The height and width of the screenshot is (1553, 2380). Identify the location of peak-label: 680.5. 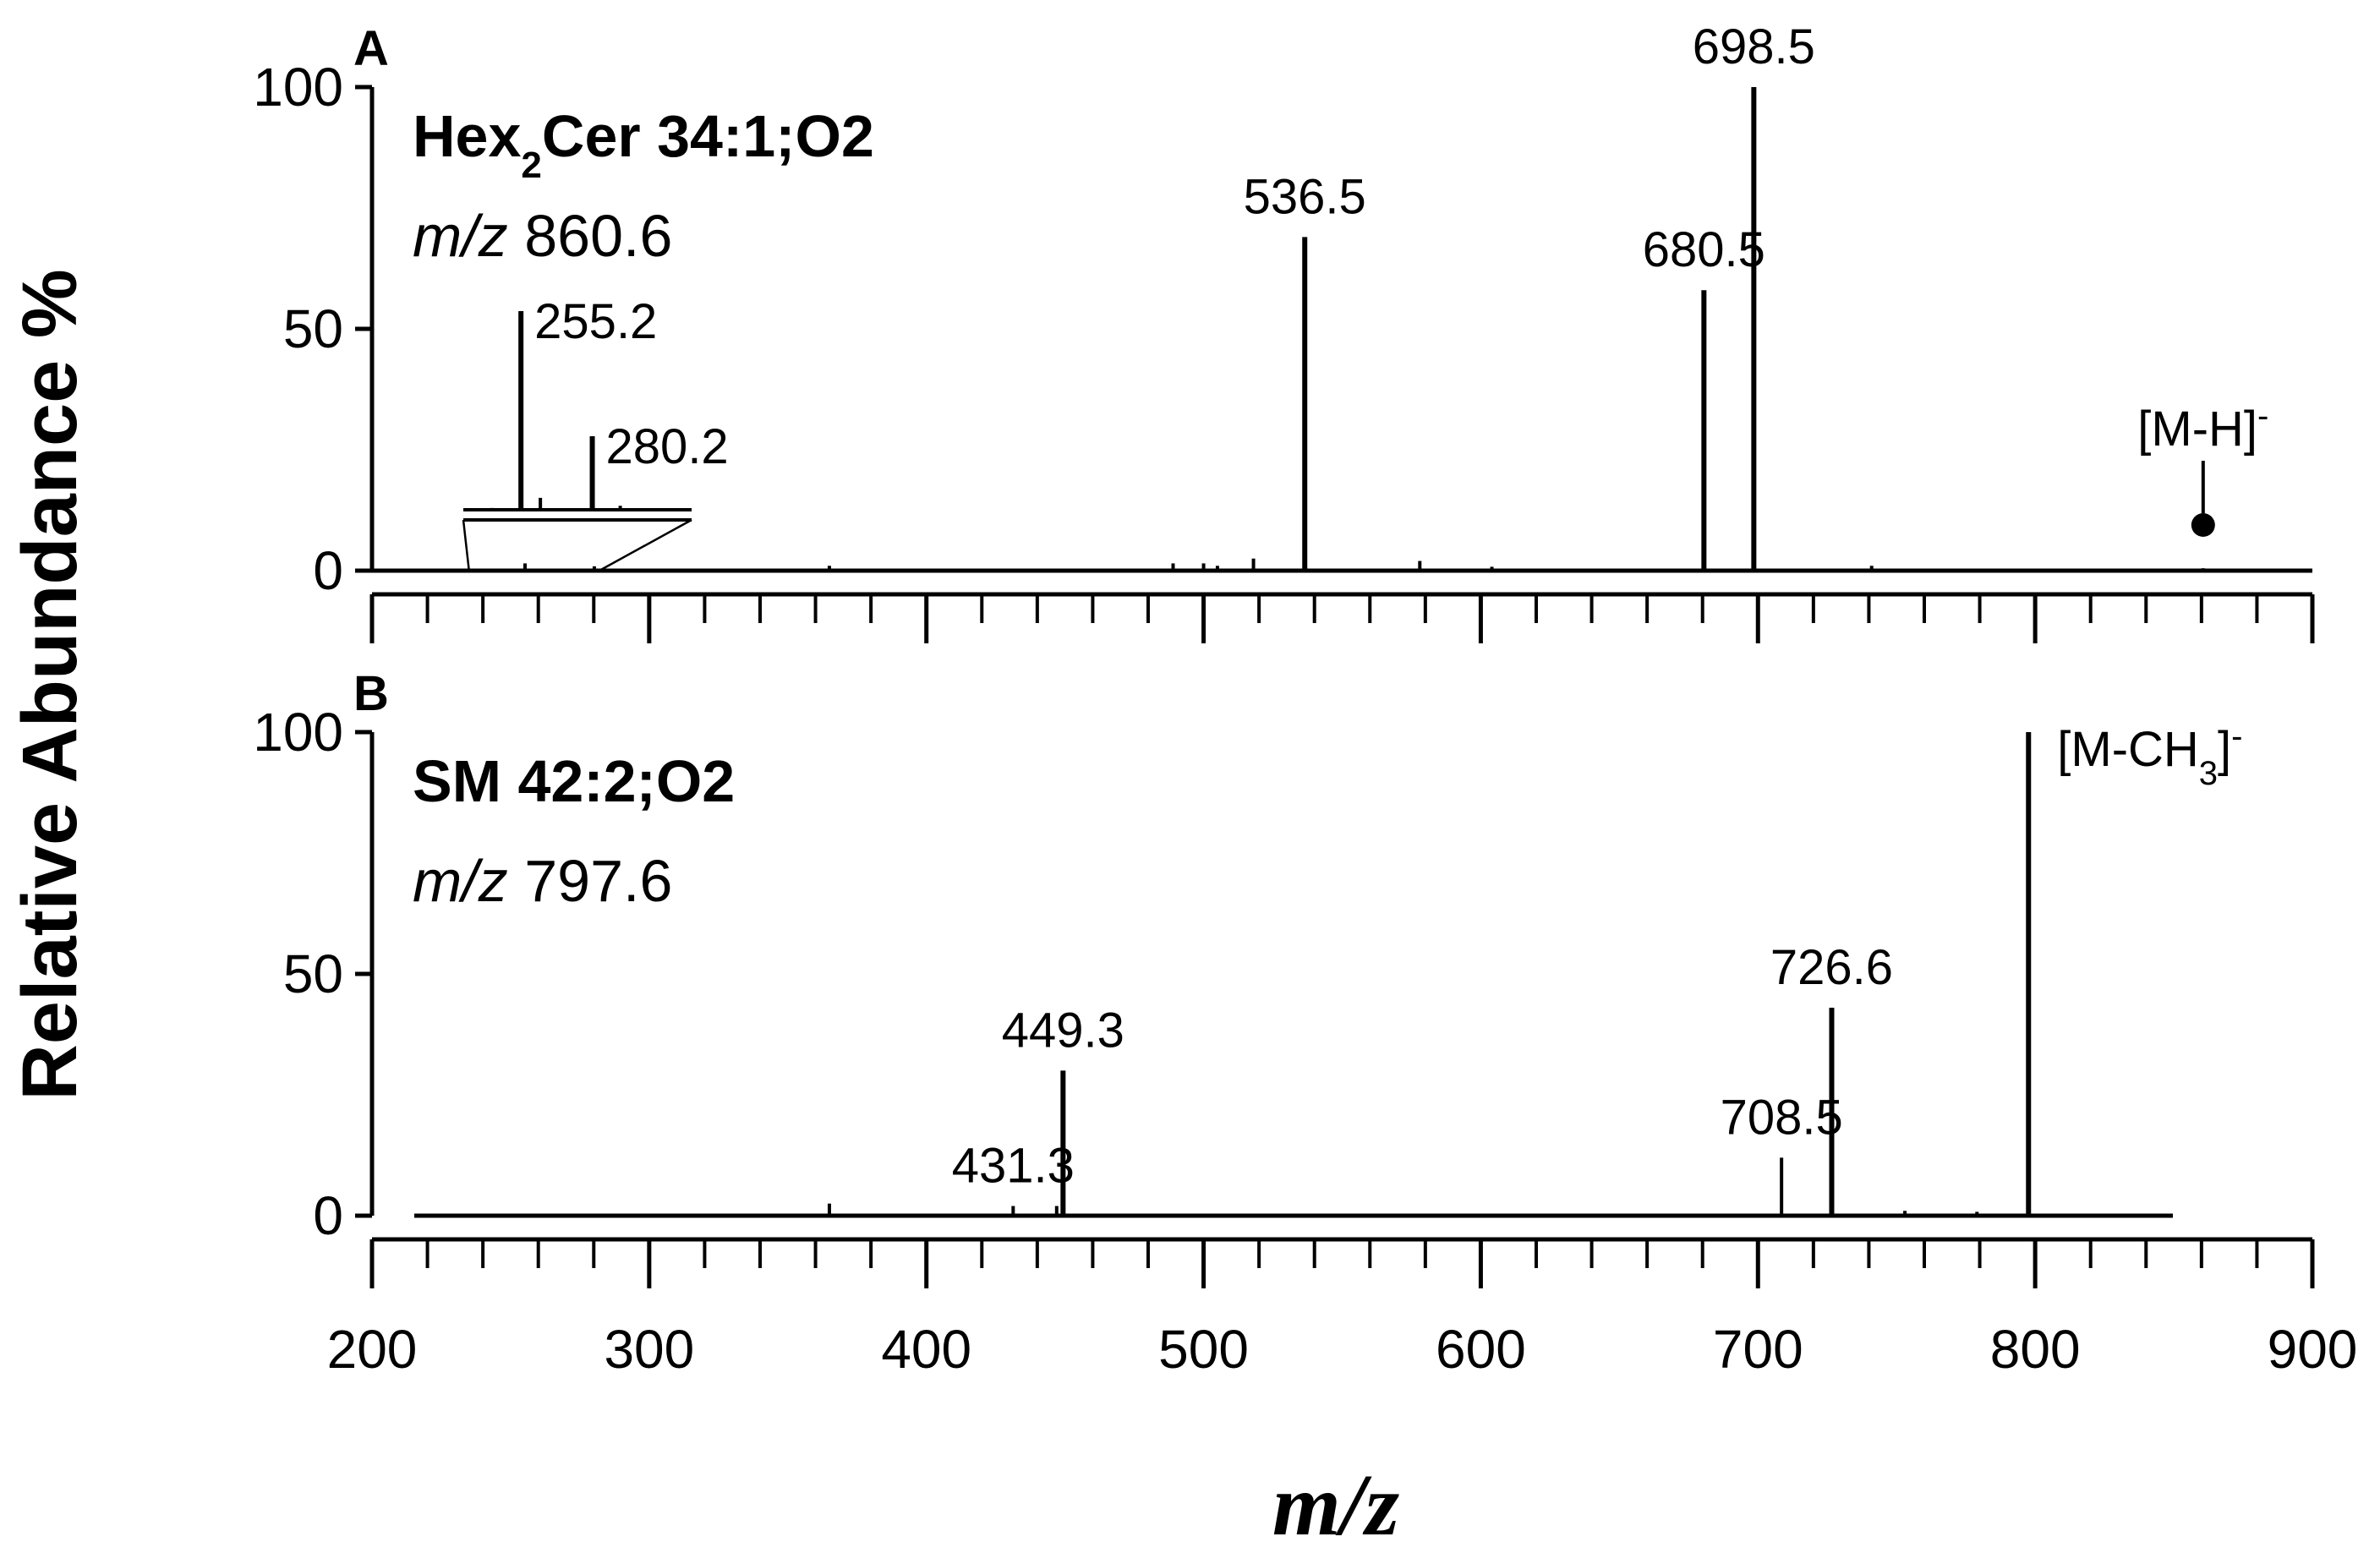
(1704, 249).